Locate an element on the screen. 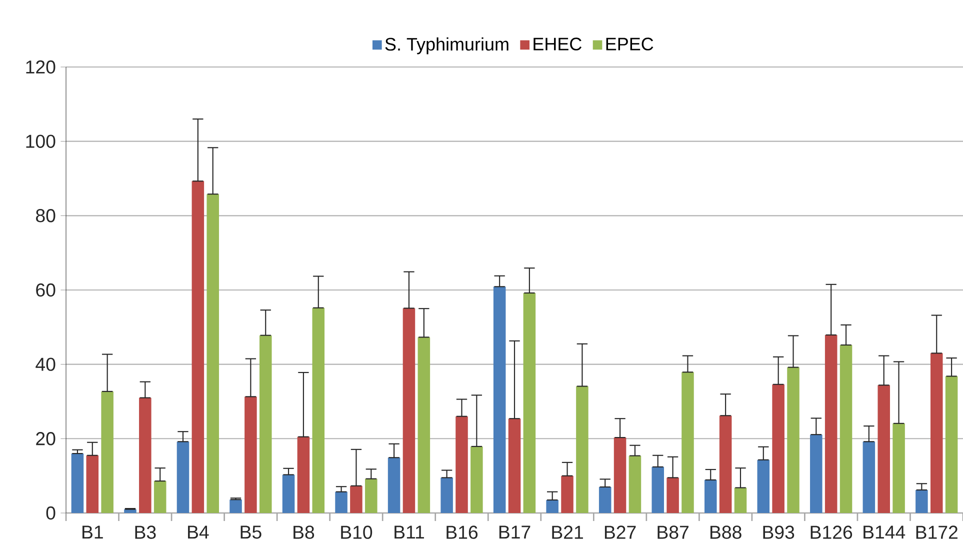  x-tick-label: B5 is located at coordinates (251, 532).